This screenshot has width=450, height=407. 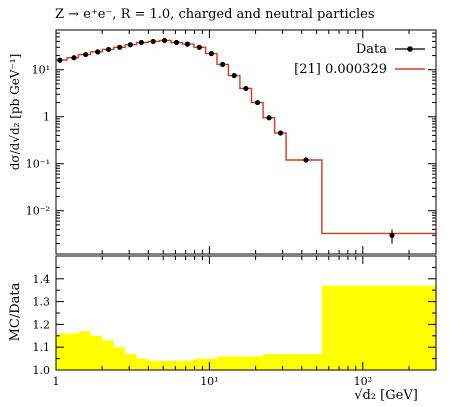 What do you see at coordinates (38, 164) in the screenshot?
I see `y-tick-label: 10⁻¹` at bounding box center [38, 164].